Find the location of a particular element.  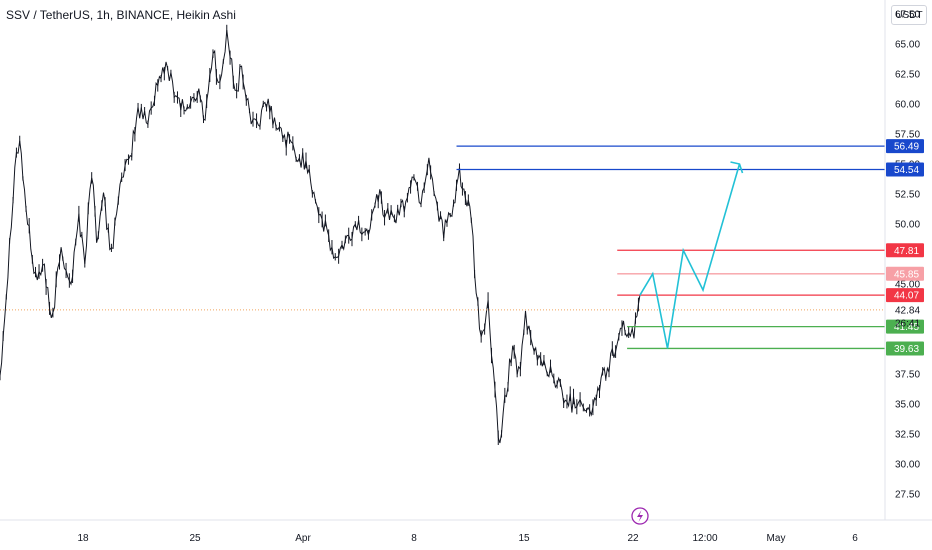

resistance-56-tag-bg is located at coordinates (905, 146).